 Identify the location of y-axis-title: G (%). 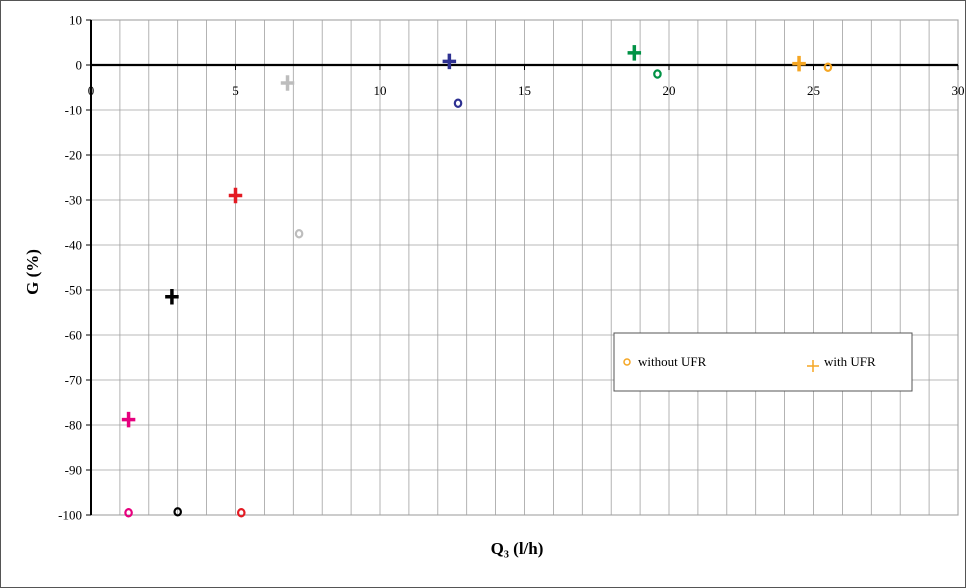
(32, 272).